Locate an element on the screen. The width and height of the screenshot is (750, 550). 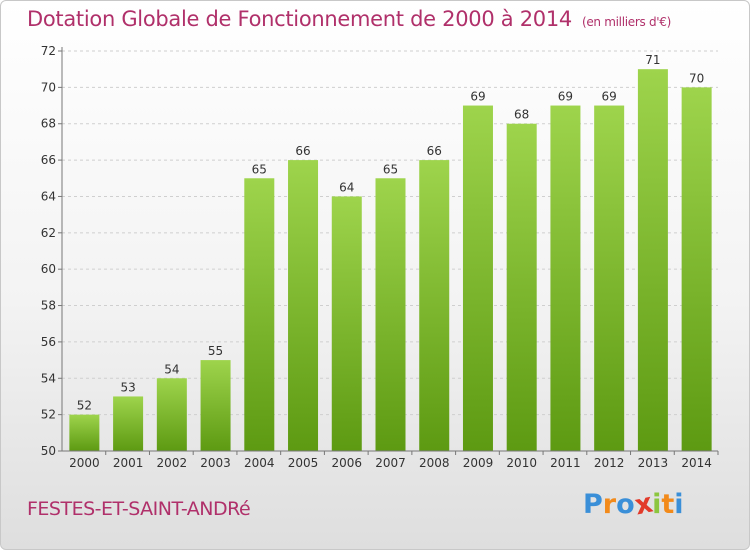
x-tick-label: 2014 is located at coordinates (696, 463).